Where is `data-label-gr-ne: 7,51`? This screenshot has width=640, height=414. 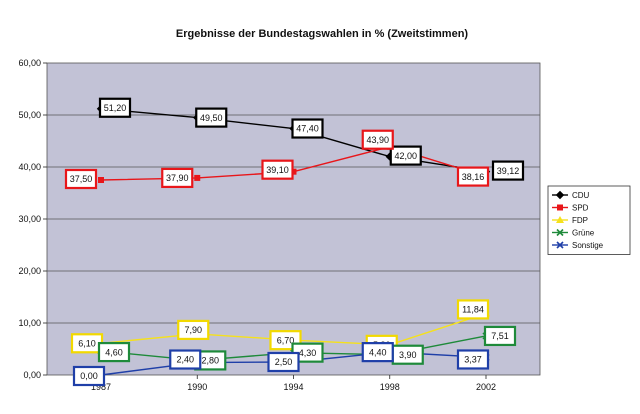
data-label-gr-ne: 7,51 is located at coordinates (500, 336).